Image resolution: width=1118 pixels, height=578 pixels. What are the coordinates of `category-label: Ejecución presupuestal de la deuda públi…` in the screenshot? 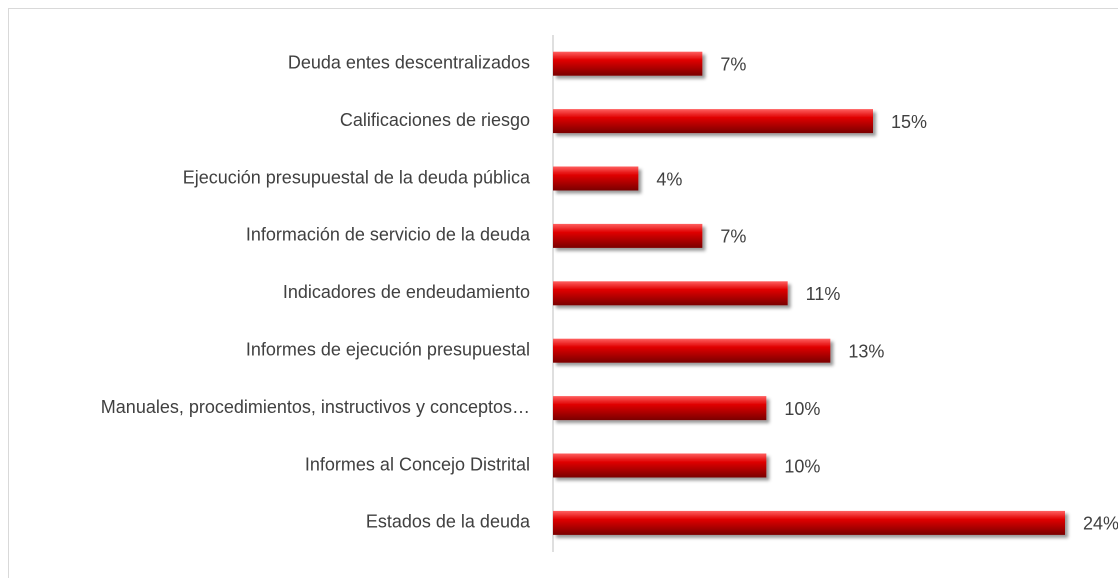 It's located at (357, 177).